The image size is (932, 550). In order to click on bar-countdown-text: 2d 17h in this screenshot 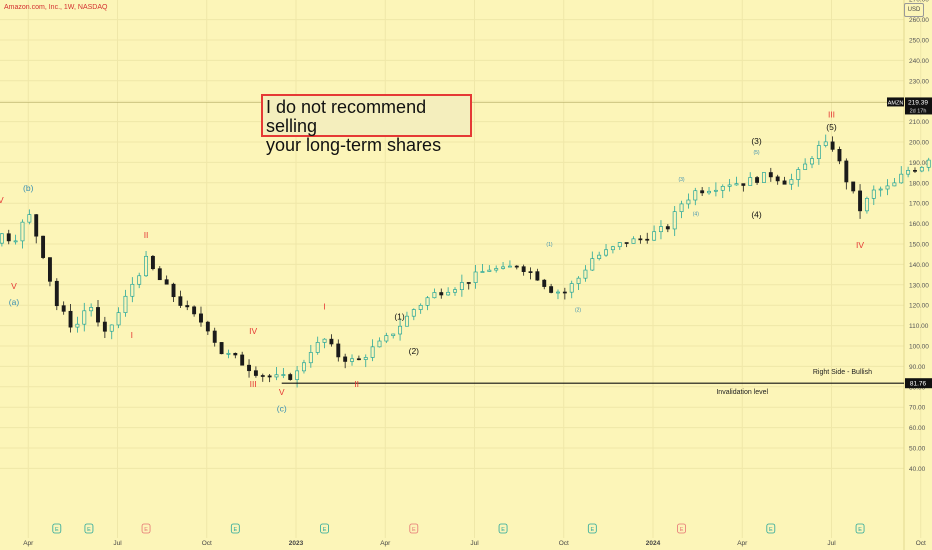, I will do `click(918, 111)`.